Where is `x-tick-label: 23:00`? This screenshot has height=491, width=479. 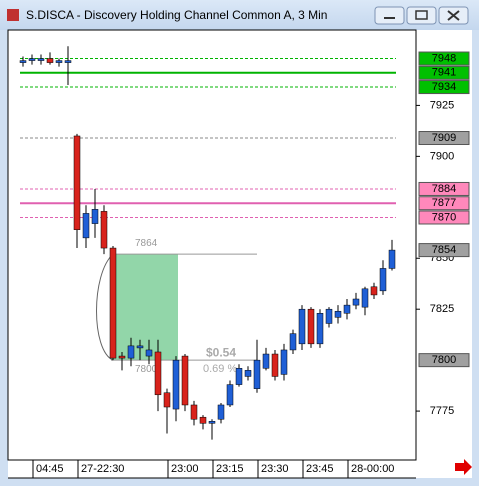 x-tick-label: 23:00 is located at coordinates (185, 469).